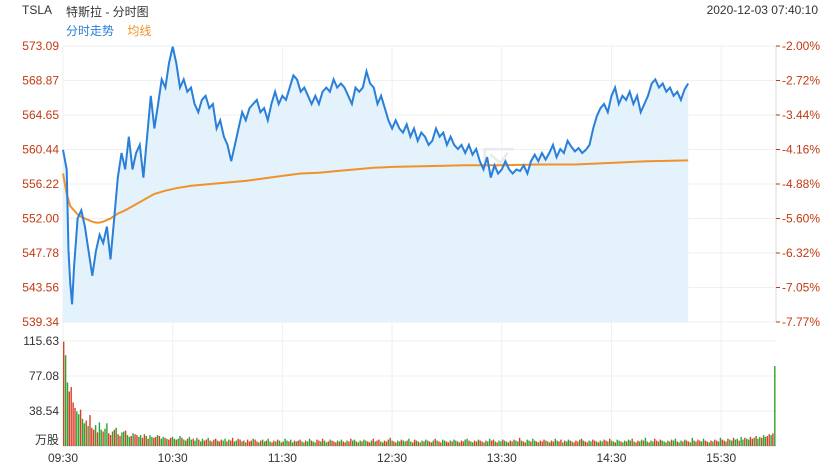 Image resolution: width=840 pixels, height=470 pixels. I want to click on pct-tick-label: -7.05%, so click(801, 288).